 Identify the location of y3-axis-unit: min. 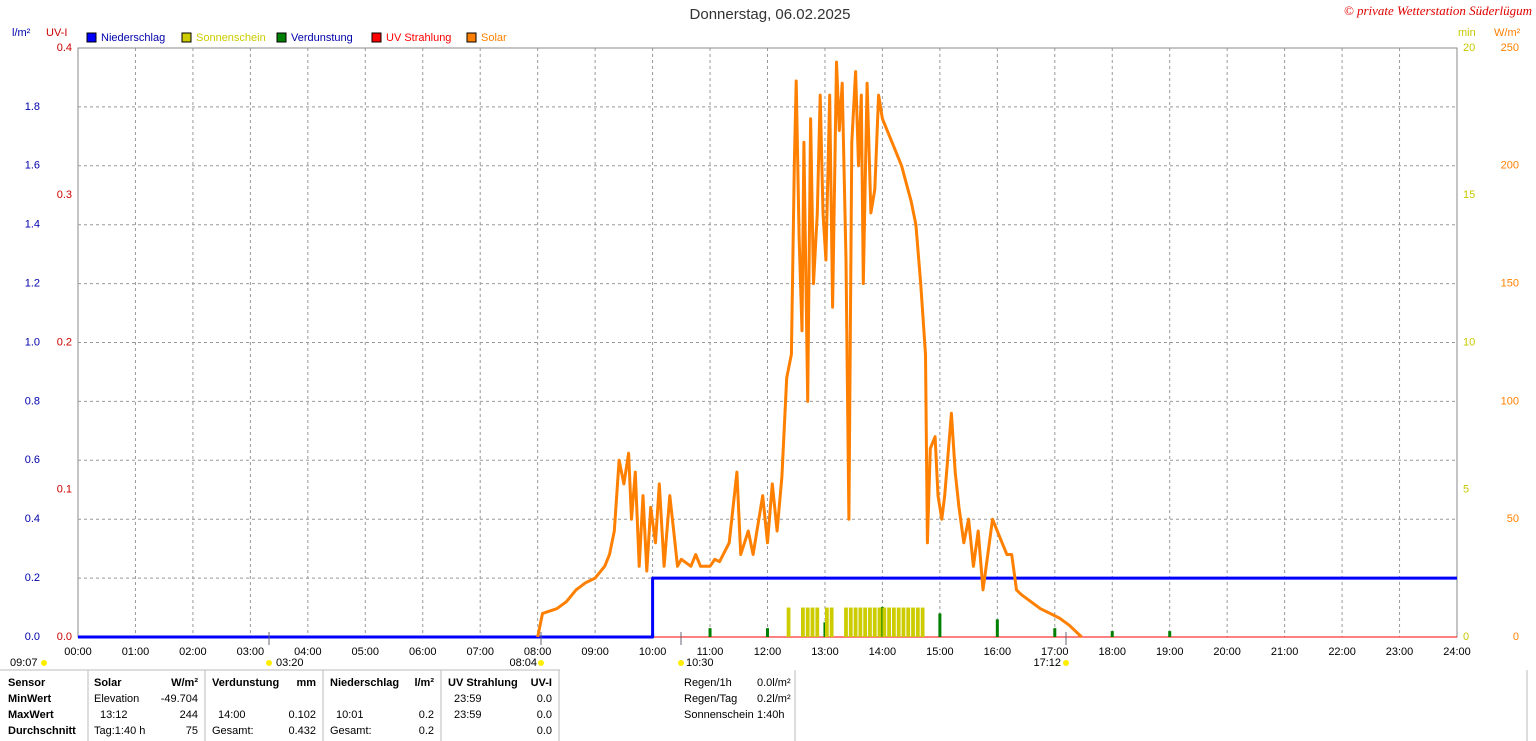
(1467, 33).